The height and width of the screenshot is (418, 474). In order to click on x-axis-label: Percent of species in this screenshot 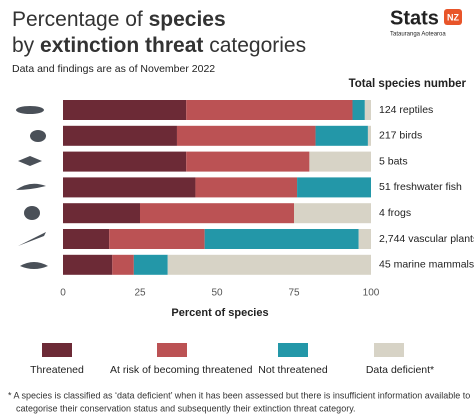, I will do `click(219, 313)`.